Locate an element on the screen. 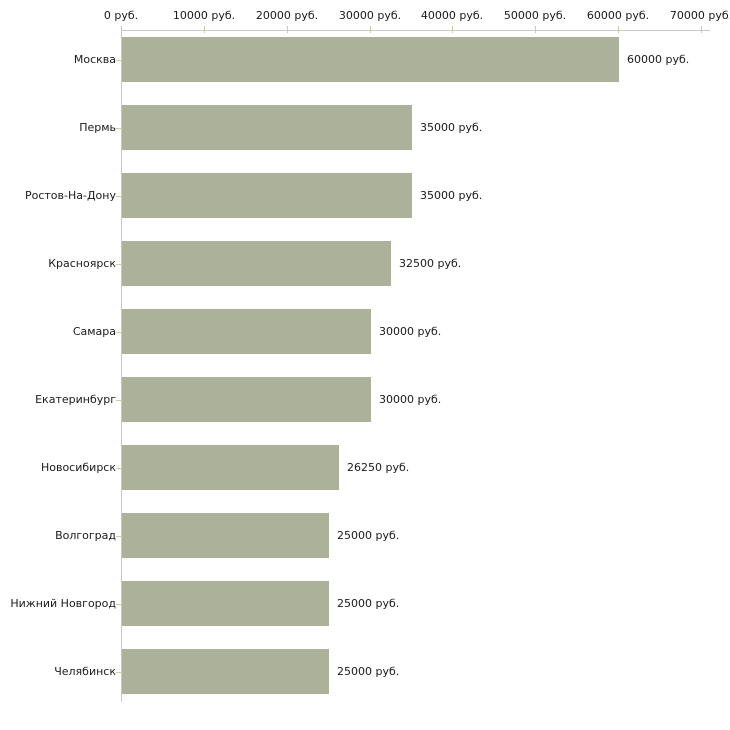 This screenshot has height=730, width=730. x-tick-label: 20000 руб. is located at coordinates (287, 15).